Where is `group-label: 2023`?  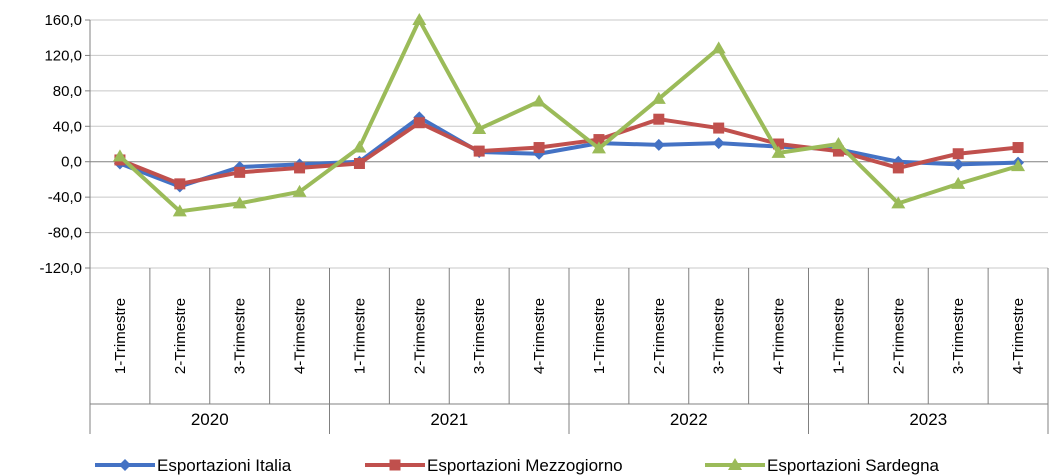
group-label: 2023 is located at coordinates (928, 419).